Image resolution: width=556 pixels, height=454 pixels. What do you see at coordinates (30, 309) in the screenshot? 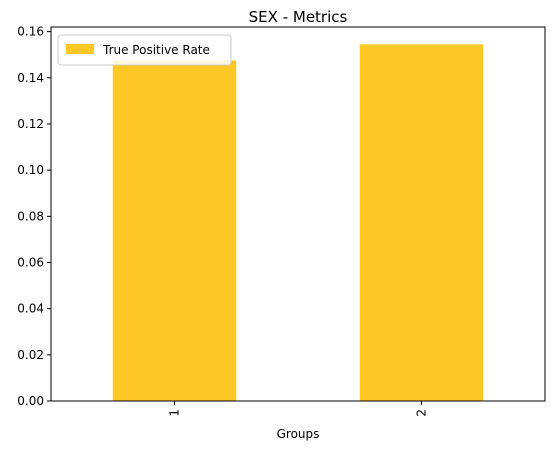
I see `y-tick-label: 0.04` at bounding box center [30, 309].